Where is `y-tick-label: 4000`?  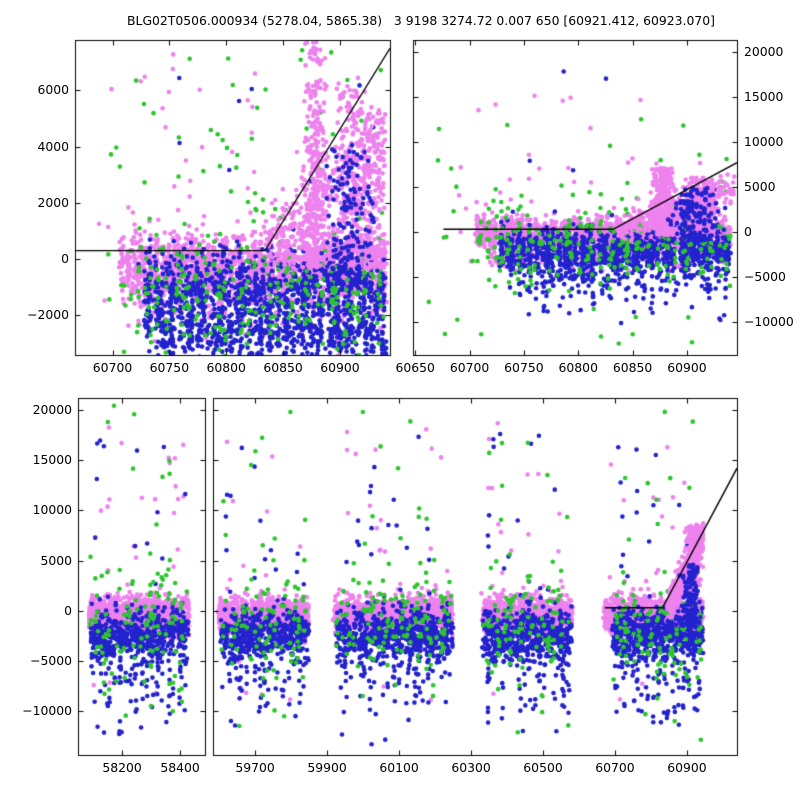
y-tick-label: 4000 is located at coordinates (53, 146).